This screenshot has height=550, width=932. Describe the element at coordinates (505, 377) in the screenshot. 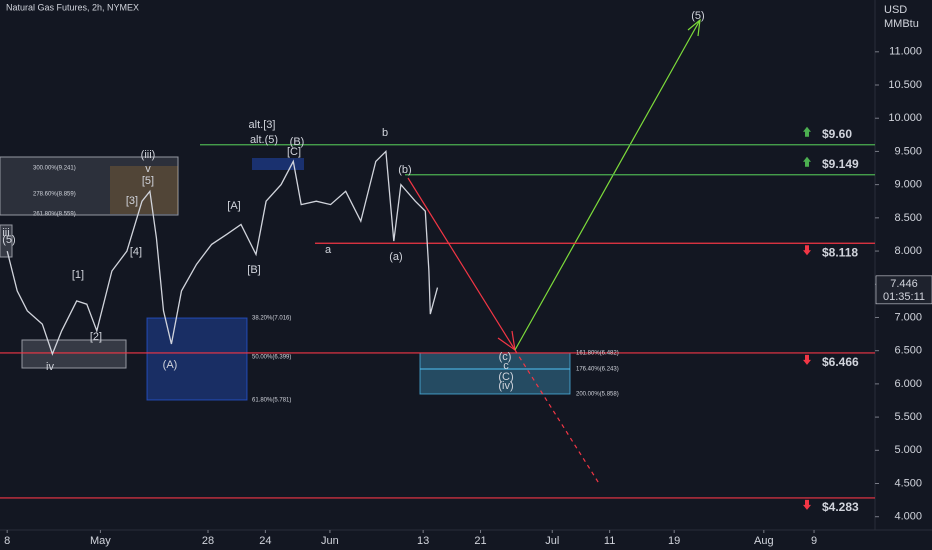

I see `annotation: (C)` at that location.